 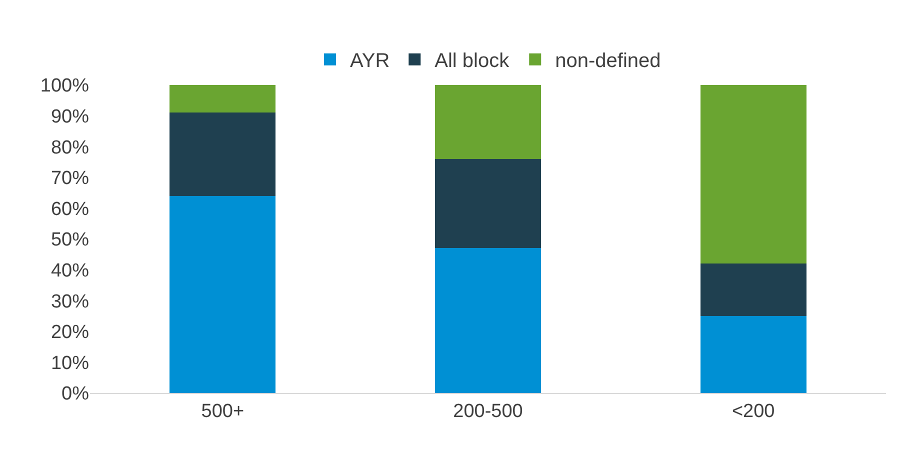 What do you see at coordinates (70, 363) in the screenshot?
I see `y-tick-label: 10%` at bounding box center [70, 363].